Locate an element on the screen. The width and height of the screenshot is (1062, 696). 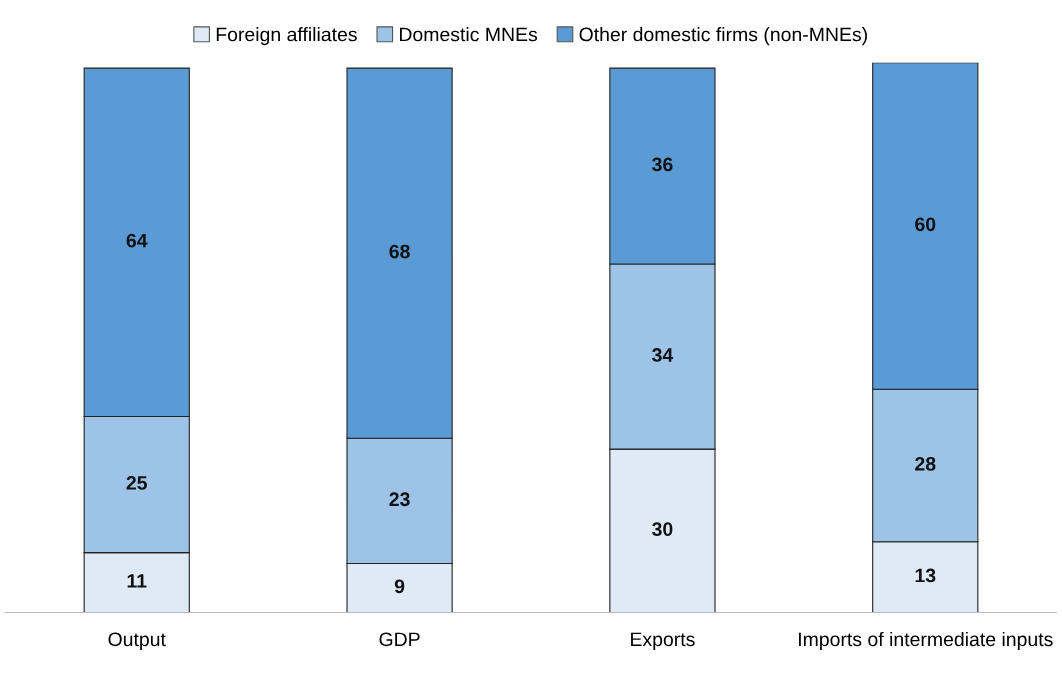
data-label: 13 is located at coordinates (925, 575).